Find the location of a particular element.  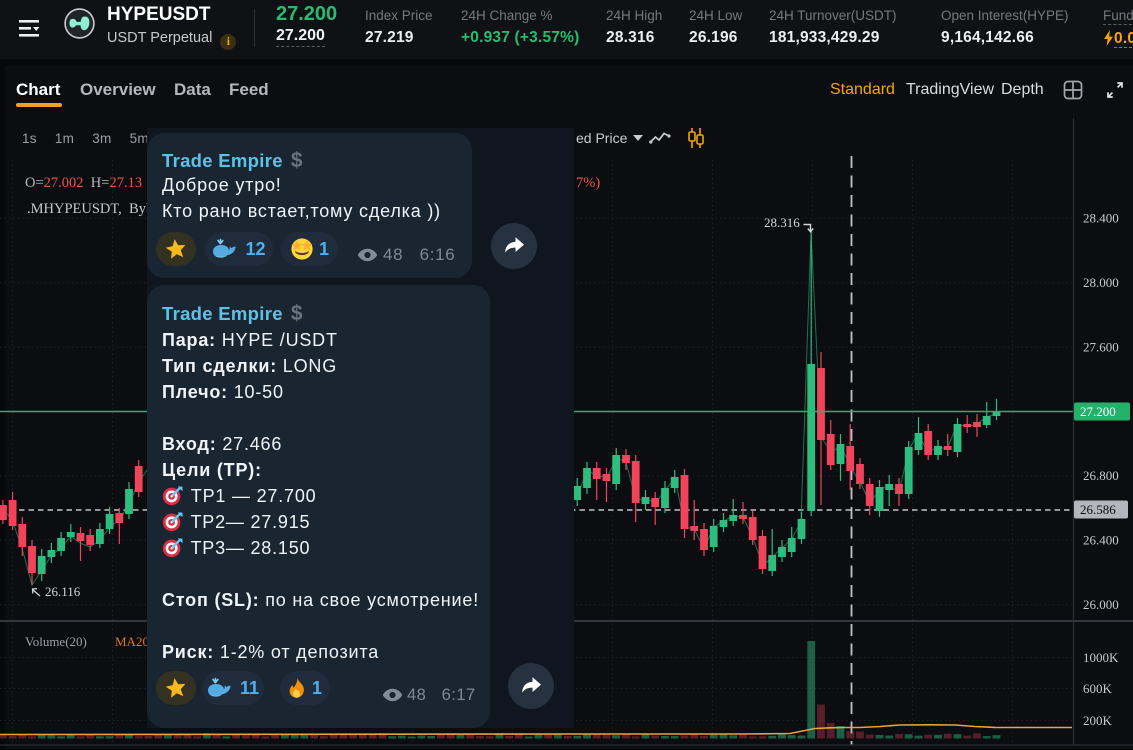

svg-text: 28.000 is located at coordinates (1101, 282).